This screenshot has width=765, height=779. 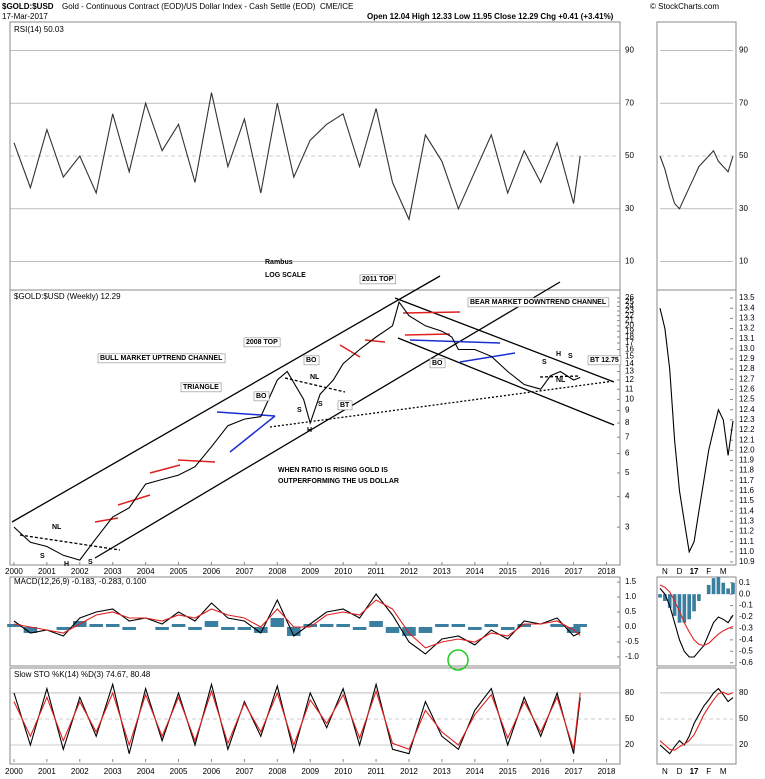 What do you see at coordinates (747, 358) in the screenshot?
I see `y-tick-label: 12.9` at bounding box center [747, 358].